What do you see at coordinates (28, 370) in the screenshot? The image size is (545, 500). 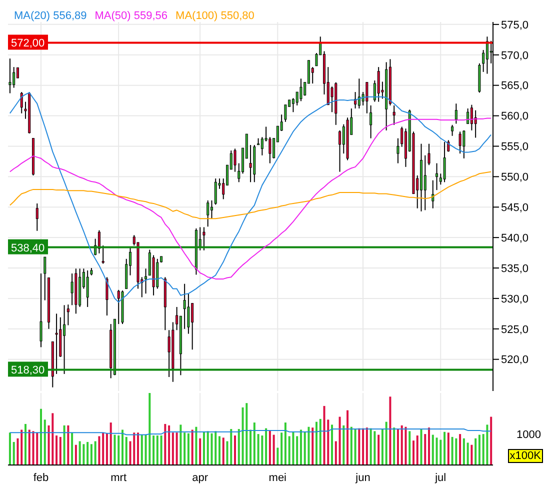 I see `ref-line-label: 518,30` at bounding box center [28, 370].